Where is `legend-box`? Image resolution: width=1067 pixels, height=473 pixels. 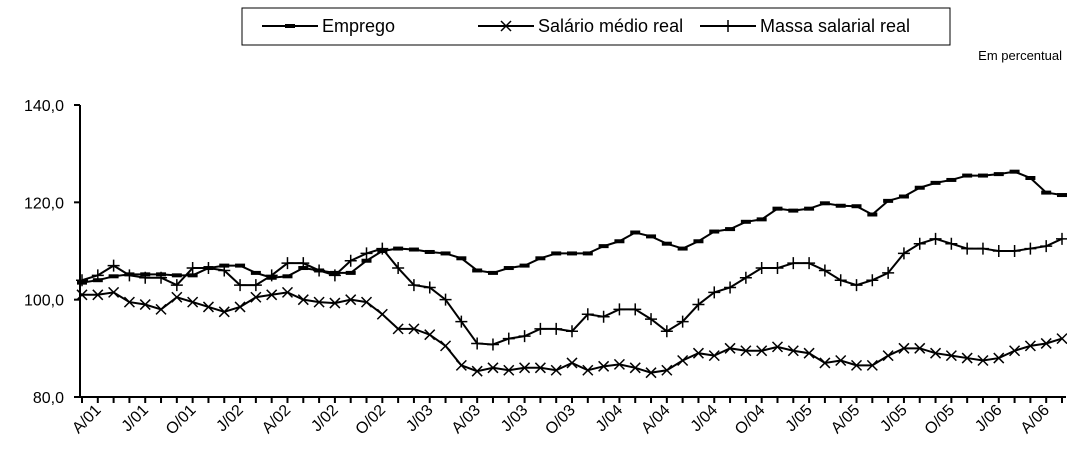
legend-box is located at coordinates (596, 26).